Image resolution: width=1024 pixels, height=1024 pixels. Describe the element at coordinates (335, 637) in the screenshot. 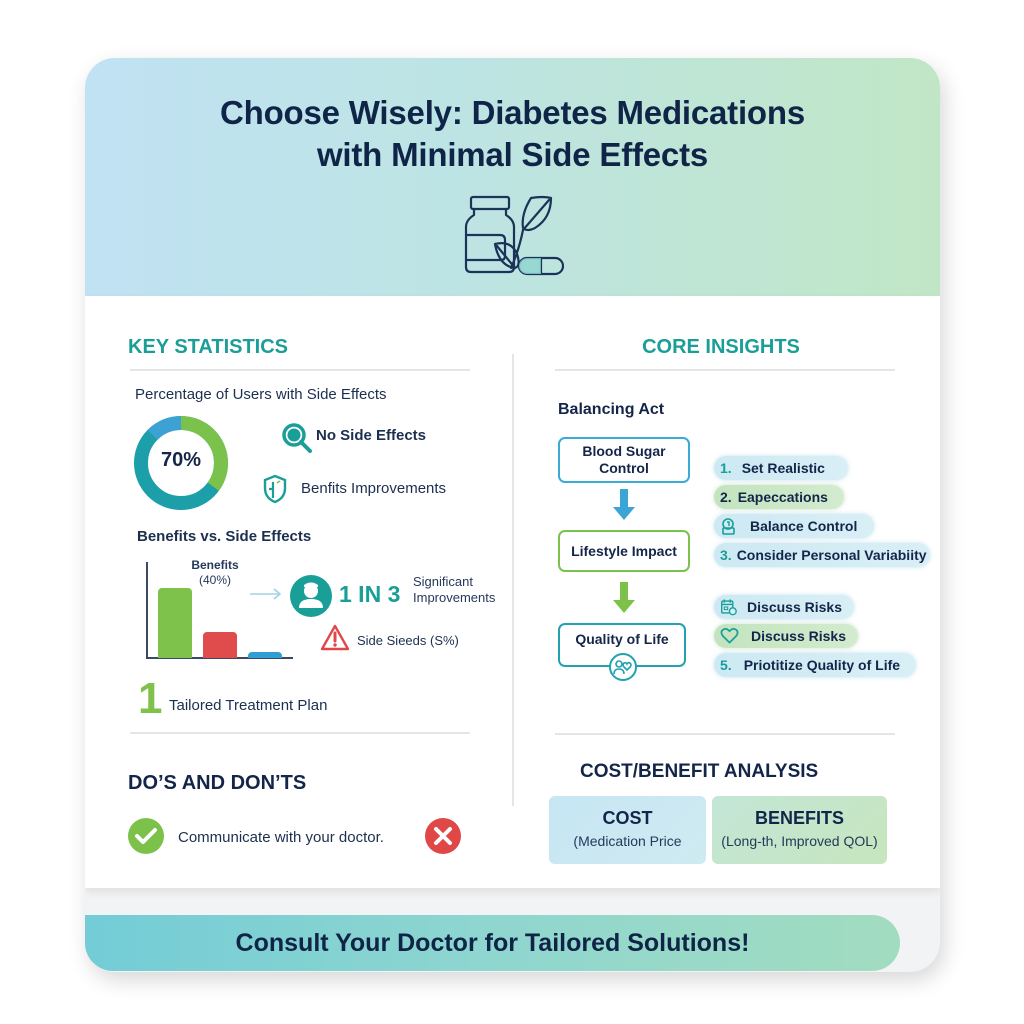

I see `warning-icon` at that location.